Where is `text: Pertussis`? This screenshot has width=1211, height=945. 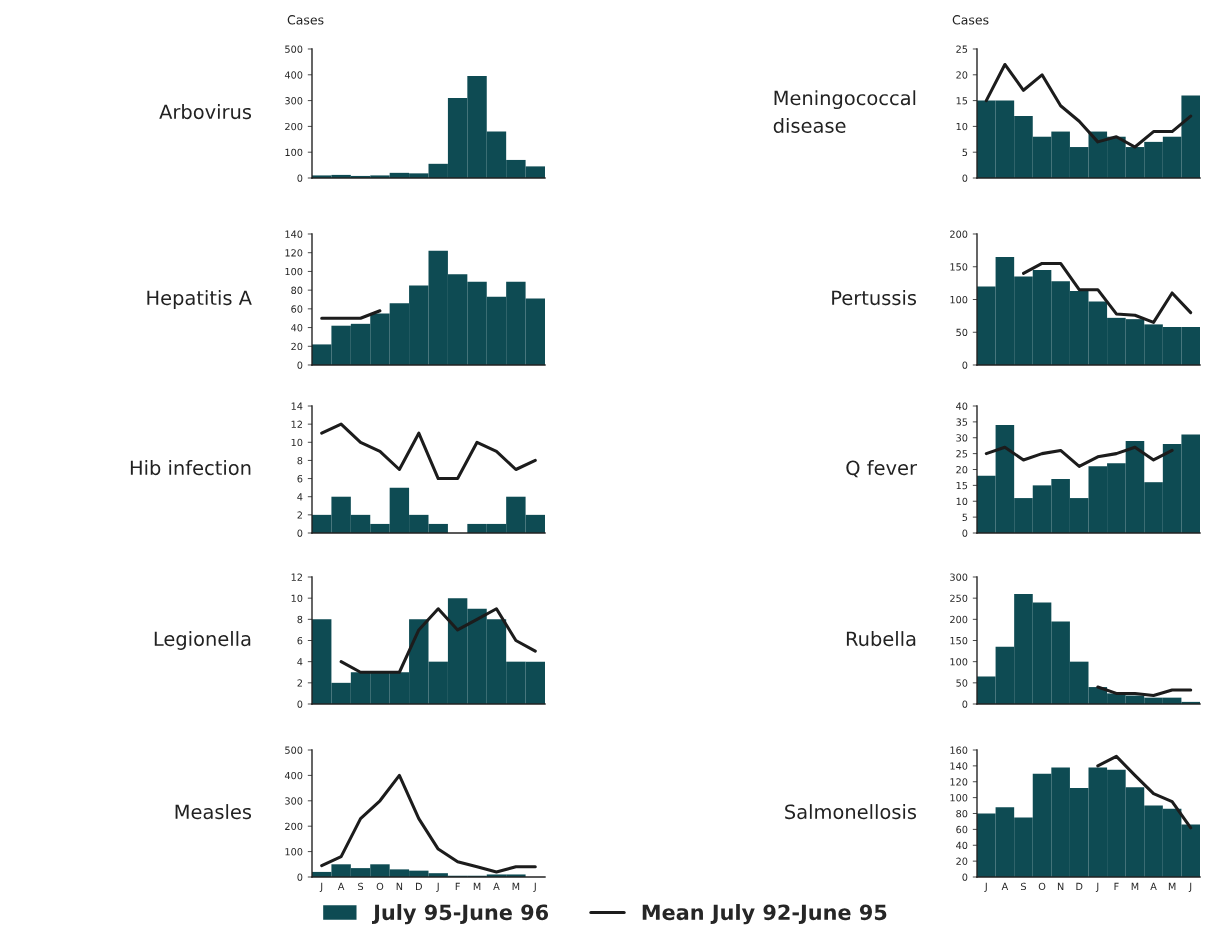
text: Pertussis is located at coordinates (874, 298).